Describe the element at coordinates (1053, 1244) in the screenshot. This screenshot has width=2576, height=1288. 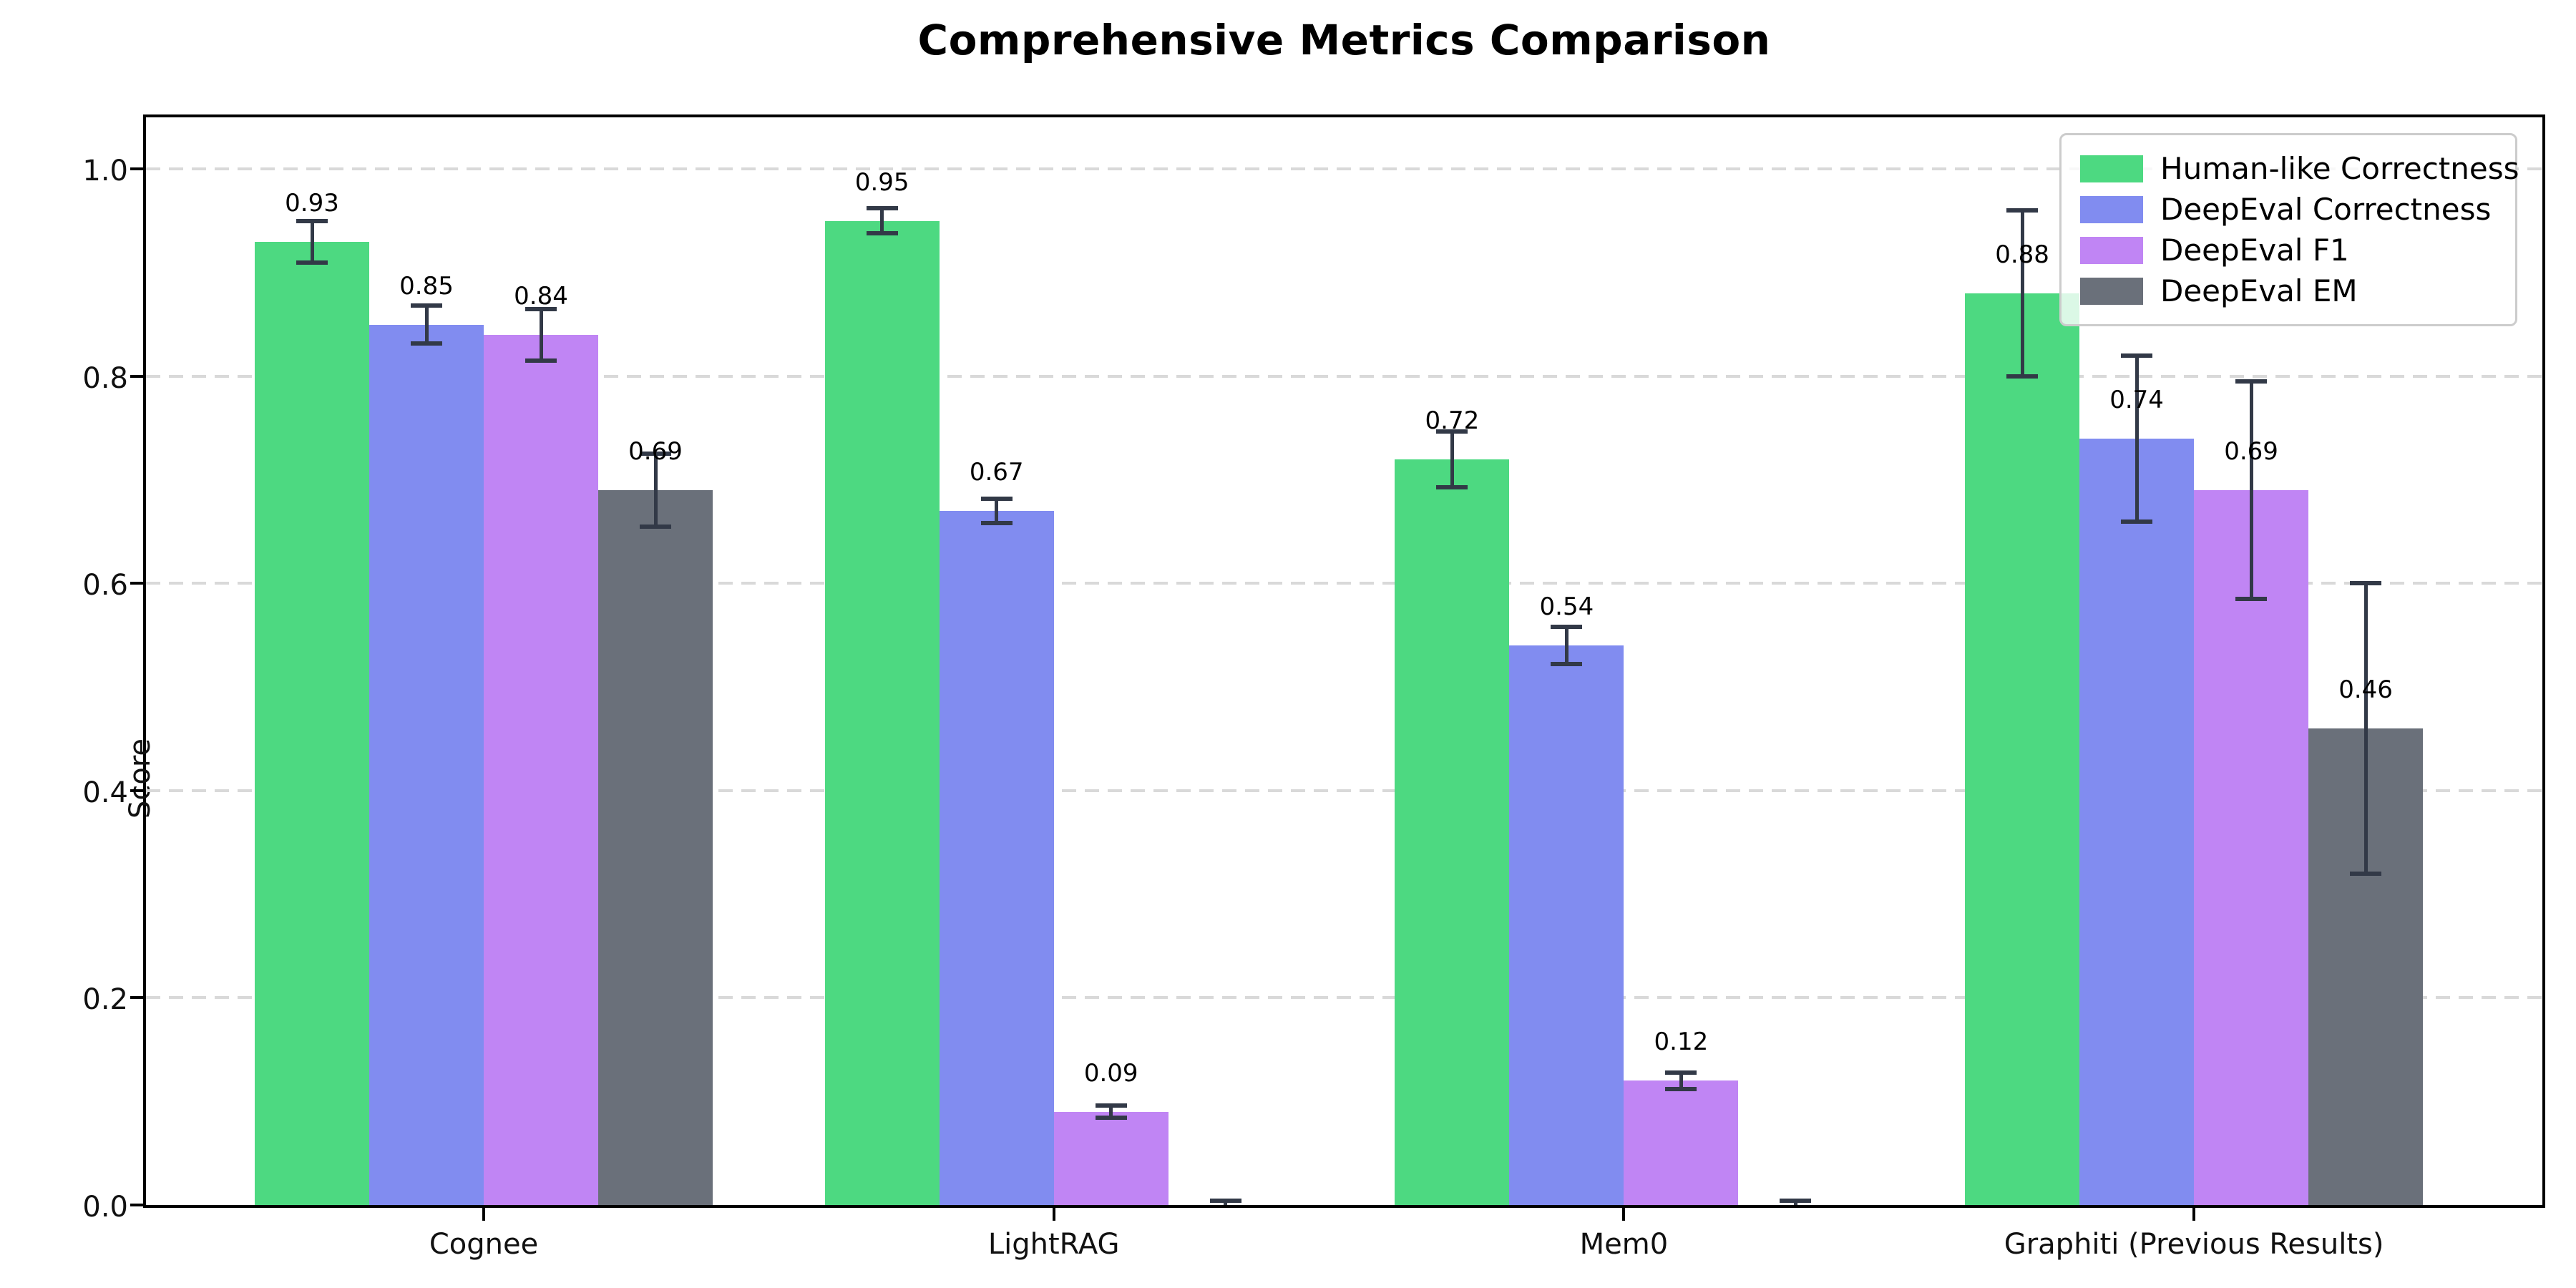
I see `x-tick-label: LightRAG` at that location.